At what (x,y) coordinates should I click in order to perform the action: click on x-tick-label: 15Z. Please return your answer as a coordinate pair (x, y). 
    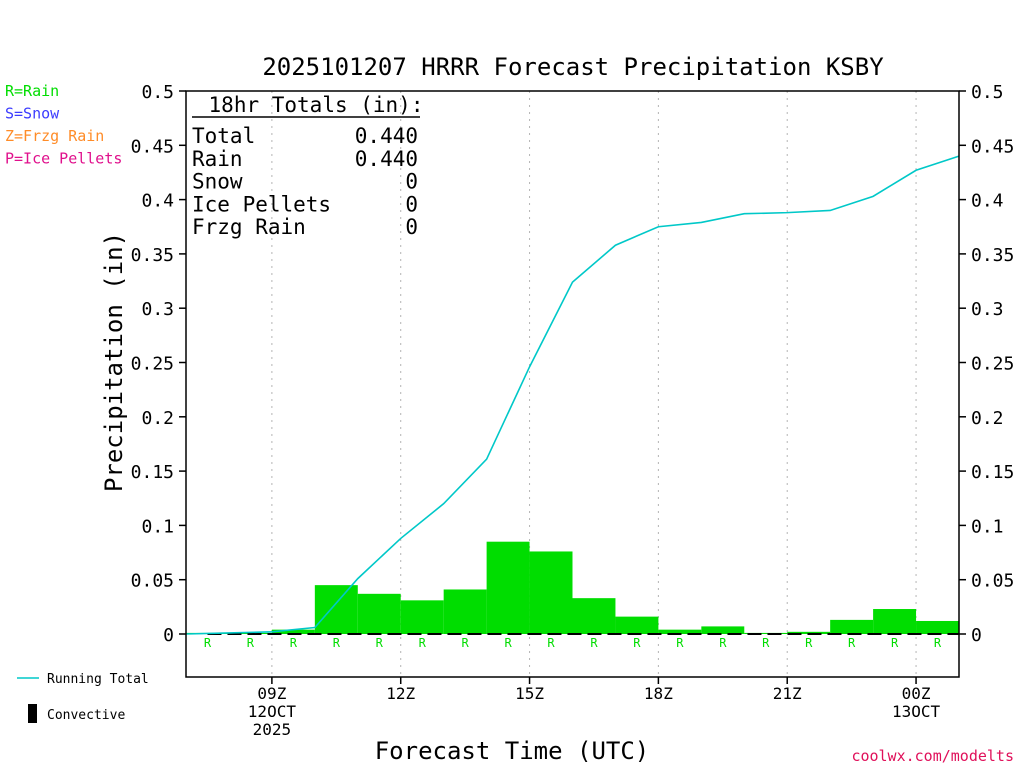
    Looking at the image, I should click on (529, 693).